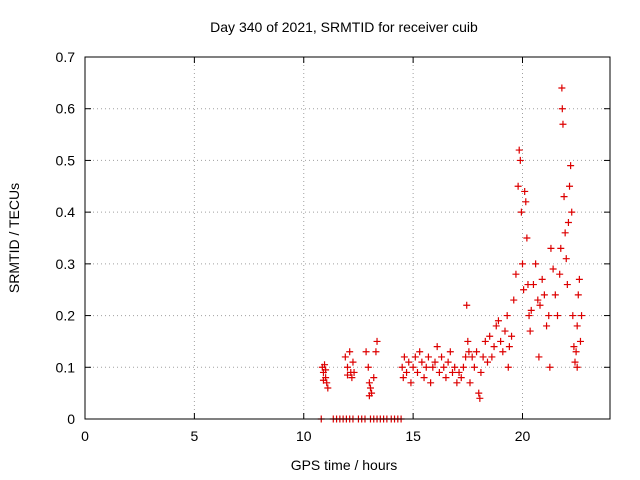 This screenshot has width=640, height=480. What do you see at coordinates (66, 316) in the screenshot?
I see `y-tick-label: 0.2` at bounding box center [66, 316].